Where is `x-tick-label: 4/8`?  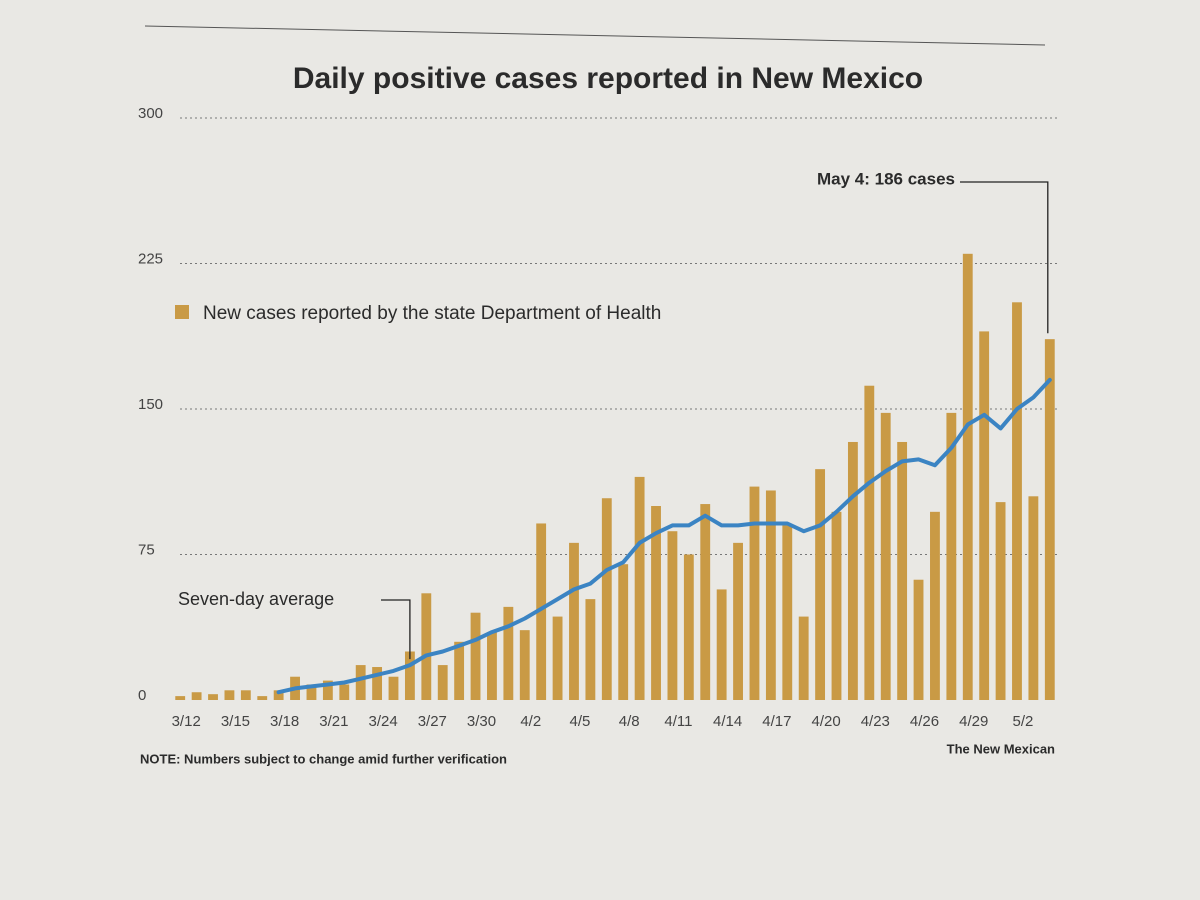
x-tick-label: 4/8 is located at coordinates (629, 721).